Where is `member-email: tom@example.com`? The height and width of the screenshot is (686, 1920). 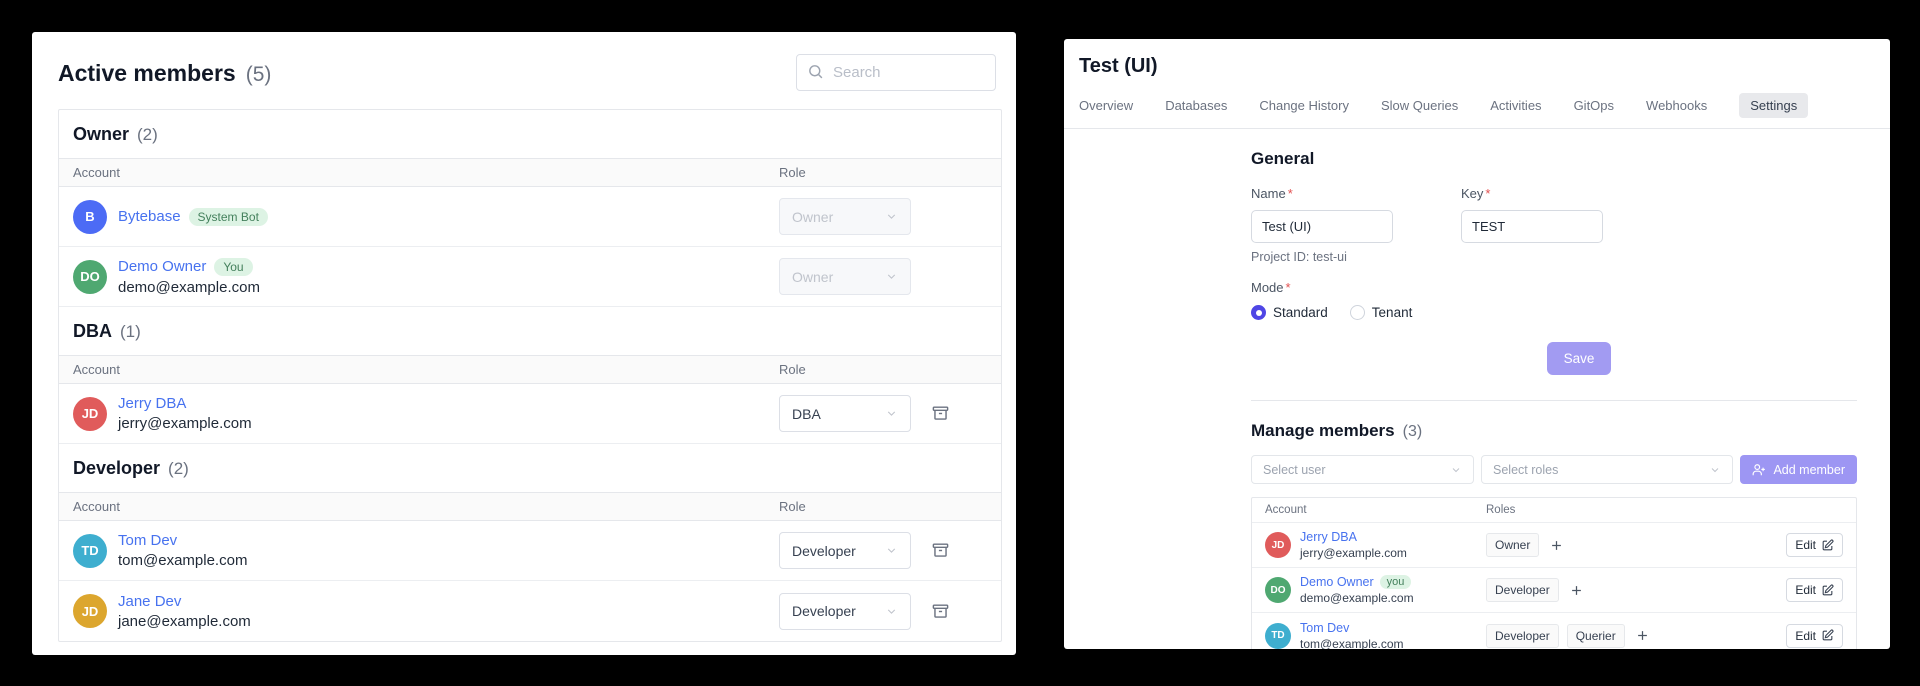 member-email: tom@example.com is located at coordinates (183, 560).